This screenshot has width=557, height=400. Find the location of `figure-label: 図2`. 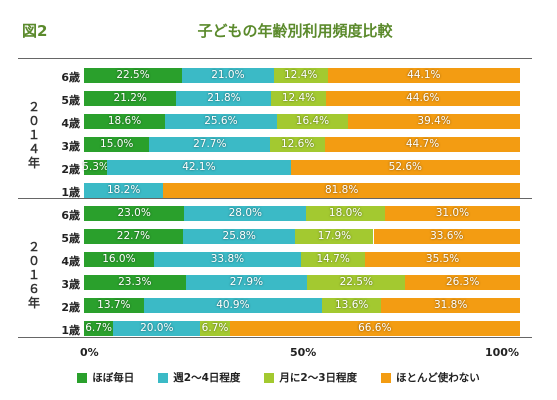

figure-label: 図2 is located at coordinates (35, 31).